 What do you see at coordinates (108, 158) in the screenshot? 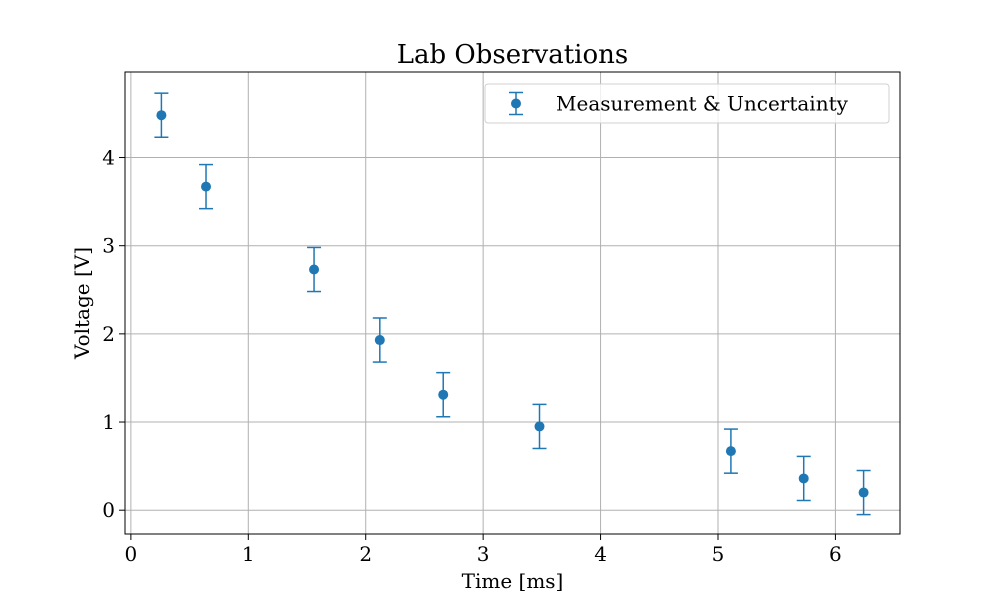
I see `y-tick-label: 4` at bounding box center [108, 158].